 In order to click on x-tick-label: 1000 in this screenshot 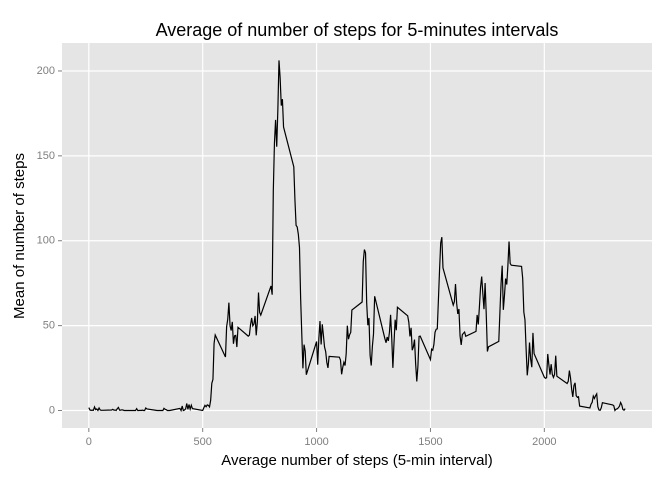, I will do `click(316, 442)`.